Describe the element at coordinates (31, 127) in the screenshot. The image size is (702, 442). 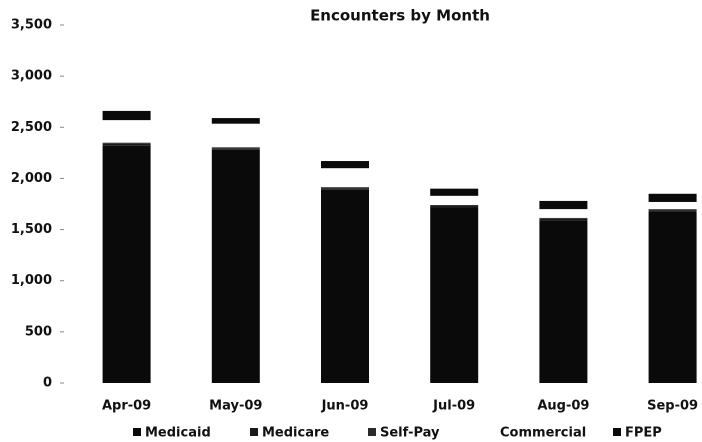
I see `y-tick-label: 2,500` at that location.